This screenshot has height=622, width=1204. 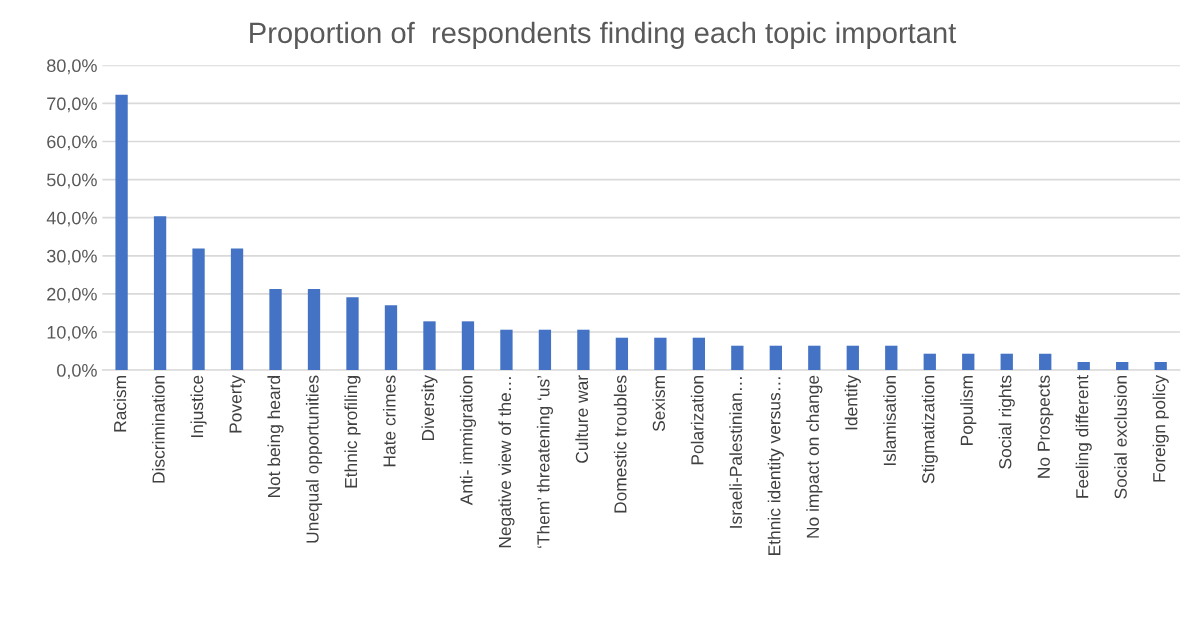 What do you see at coordinates (72, 105) in the screenshot?
I see `y-tick-label: 70,0%` at bounding box center [72, 105].